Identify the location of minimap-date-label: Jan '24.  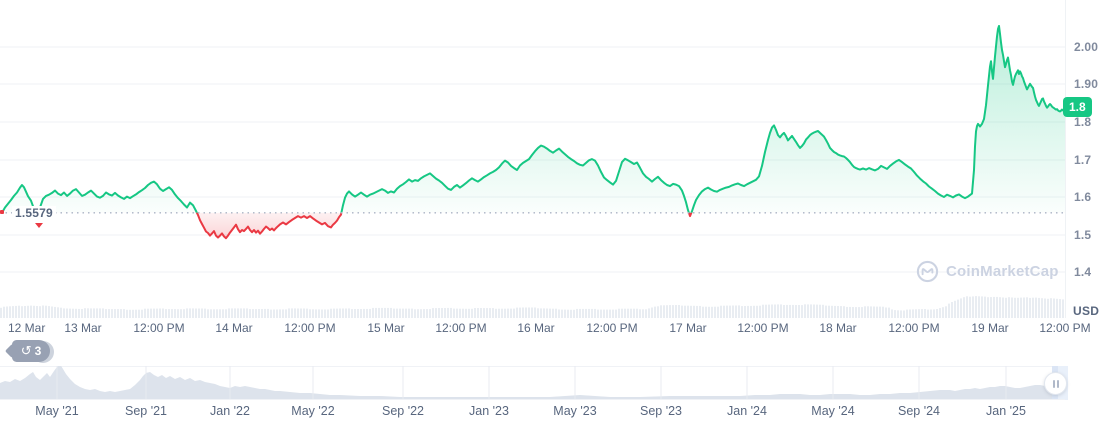
(747, 411).